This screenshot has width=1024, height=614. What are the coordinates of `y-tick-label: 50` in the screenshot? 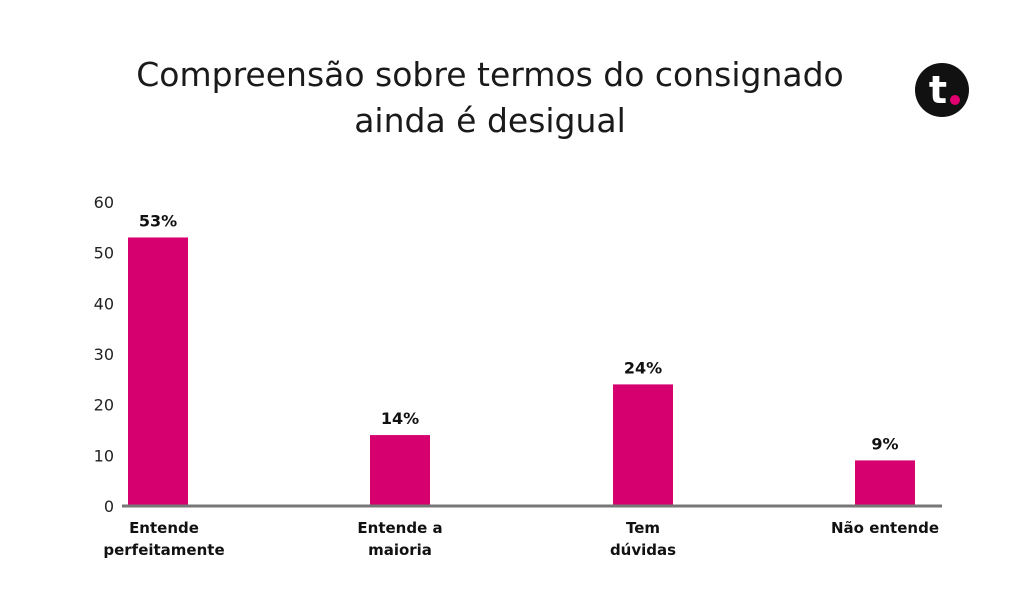 It's located at (104, 253).